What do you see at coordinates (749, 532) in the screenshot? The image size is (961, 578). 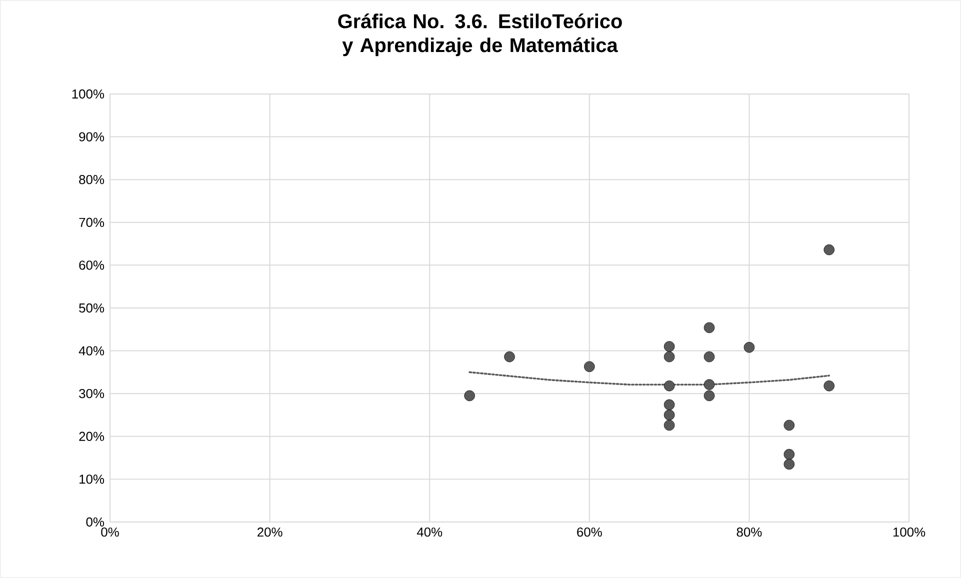 I see `x-tick-label: 80%` at bounding box center [749, 532].